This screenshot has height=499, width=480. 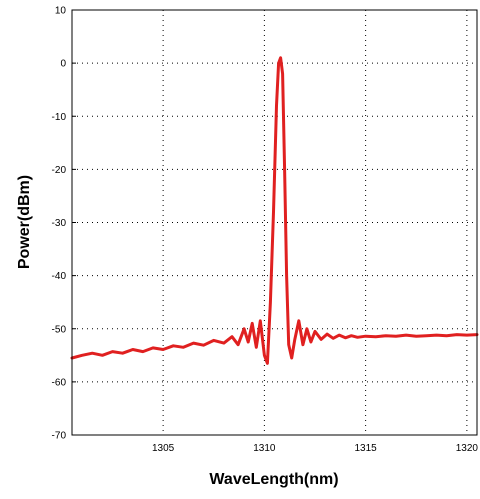 What do you see at coordinates (163, 448) in the screenshot?
I see `x-tick-label: 1305` at bounding box center [163, 448].